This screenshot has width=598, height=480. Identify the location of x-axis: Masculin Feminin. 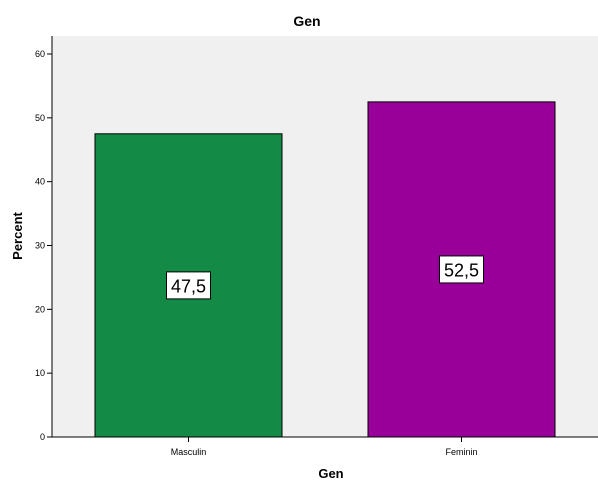
(325, 446).